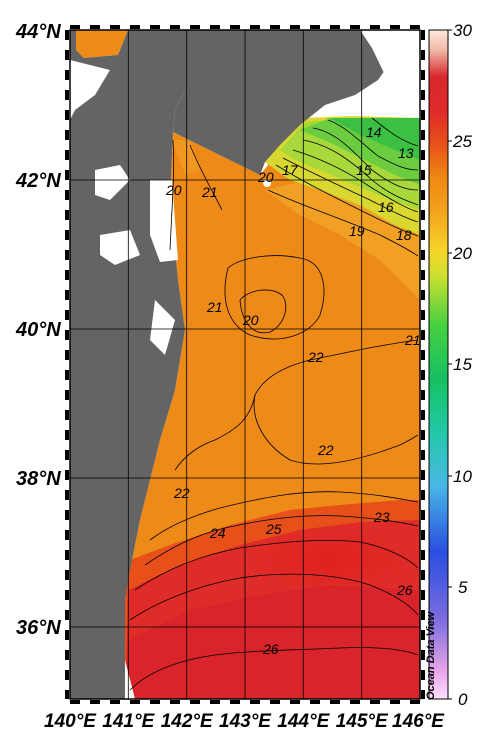  I want to click on lat-label: 36°N, so click(38, 628).